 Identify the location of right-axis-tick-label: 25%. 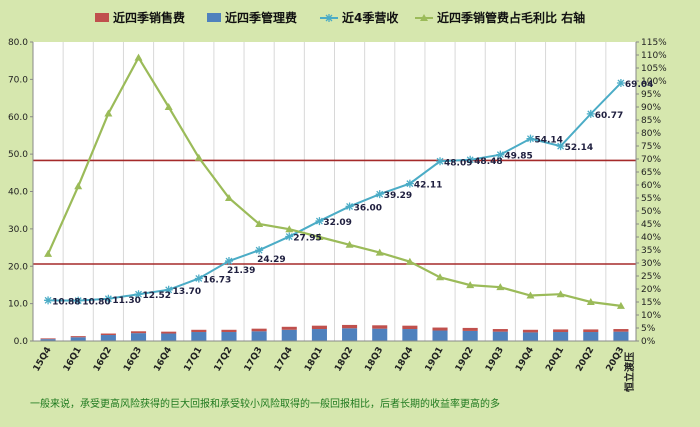
(651, 277).